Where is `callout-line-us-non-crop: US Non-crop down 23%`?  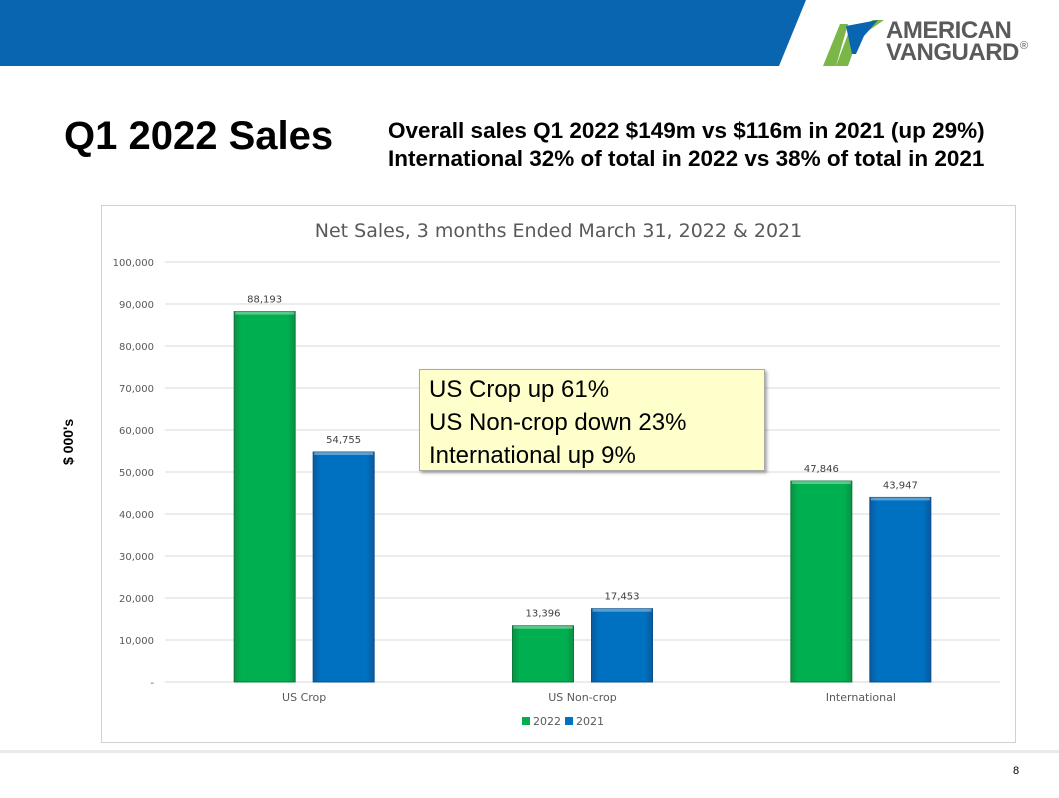
callout-line-us-non-crop: US Non-crop down 23% is located at coordinates (558, 422).